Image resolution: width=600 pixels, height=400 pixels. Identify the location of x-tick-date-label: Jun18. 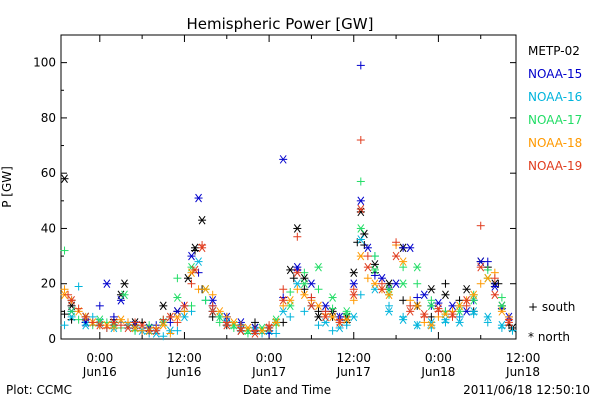
(522, 372).